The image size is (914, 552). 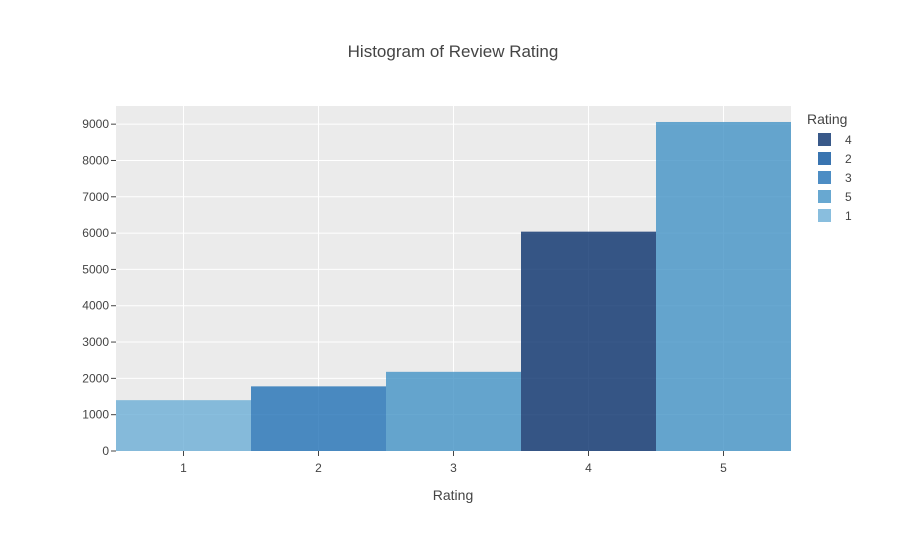 I want to click on x-axis-ticks: 1 2 3 4 5, so click(x=453, y=463).